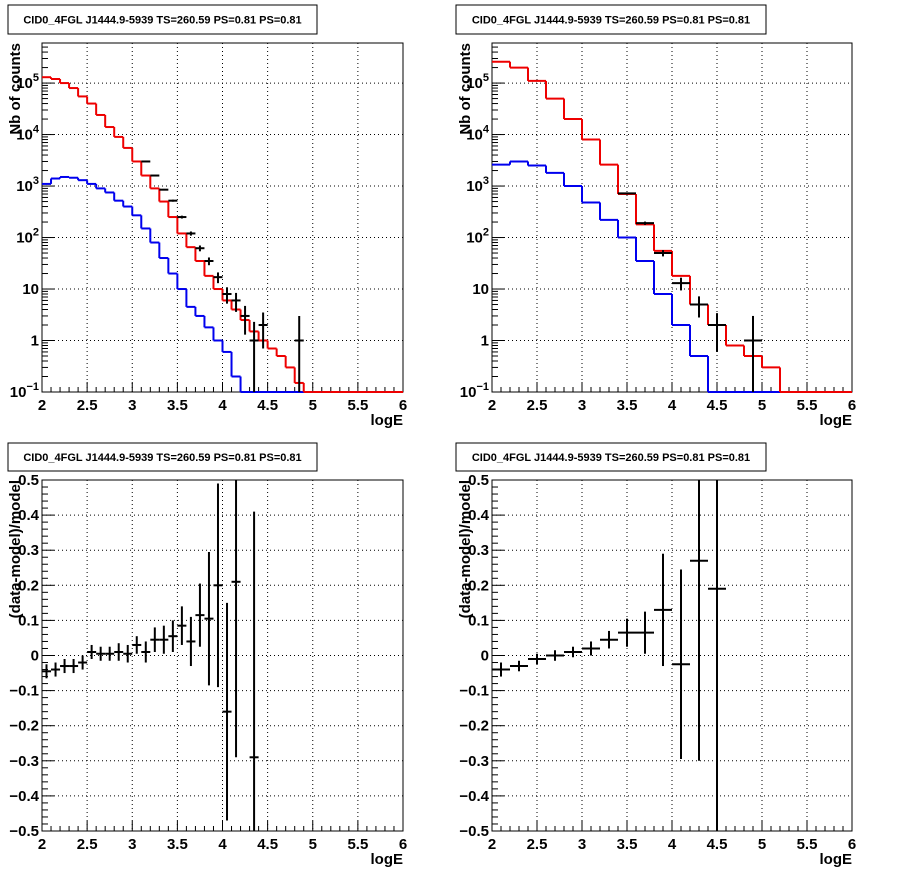 This screenshot has width=898, height=875. What do you see at coordinates (478, 620) in the screenshot?
I see `y-tick-label: 0.1` at bounding box center [478, 620].